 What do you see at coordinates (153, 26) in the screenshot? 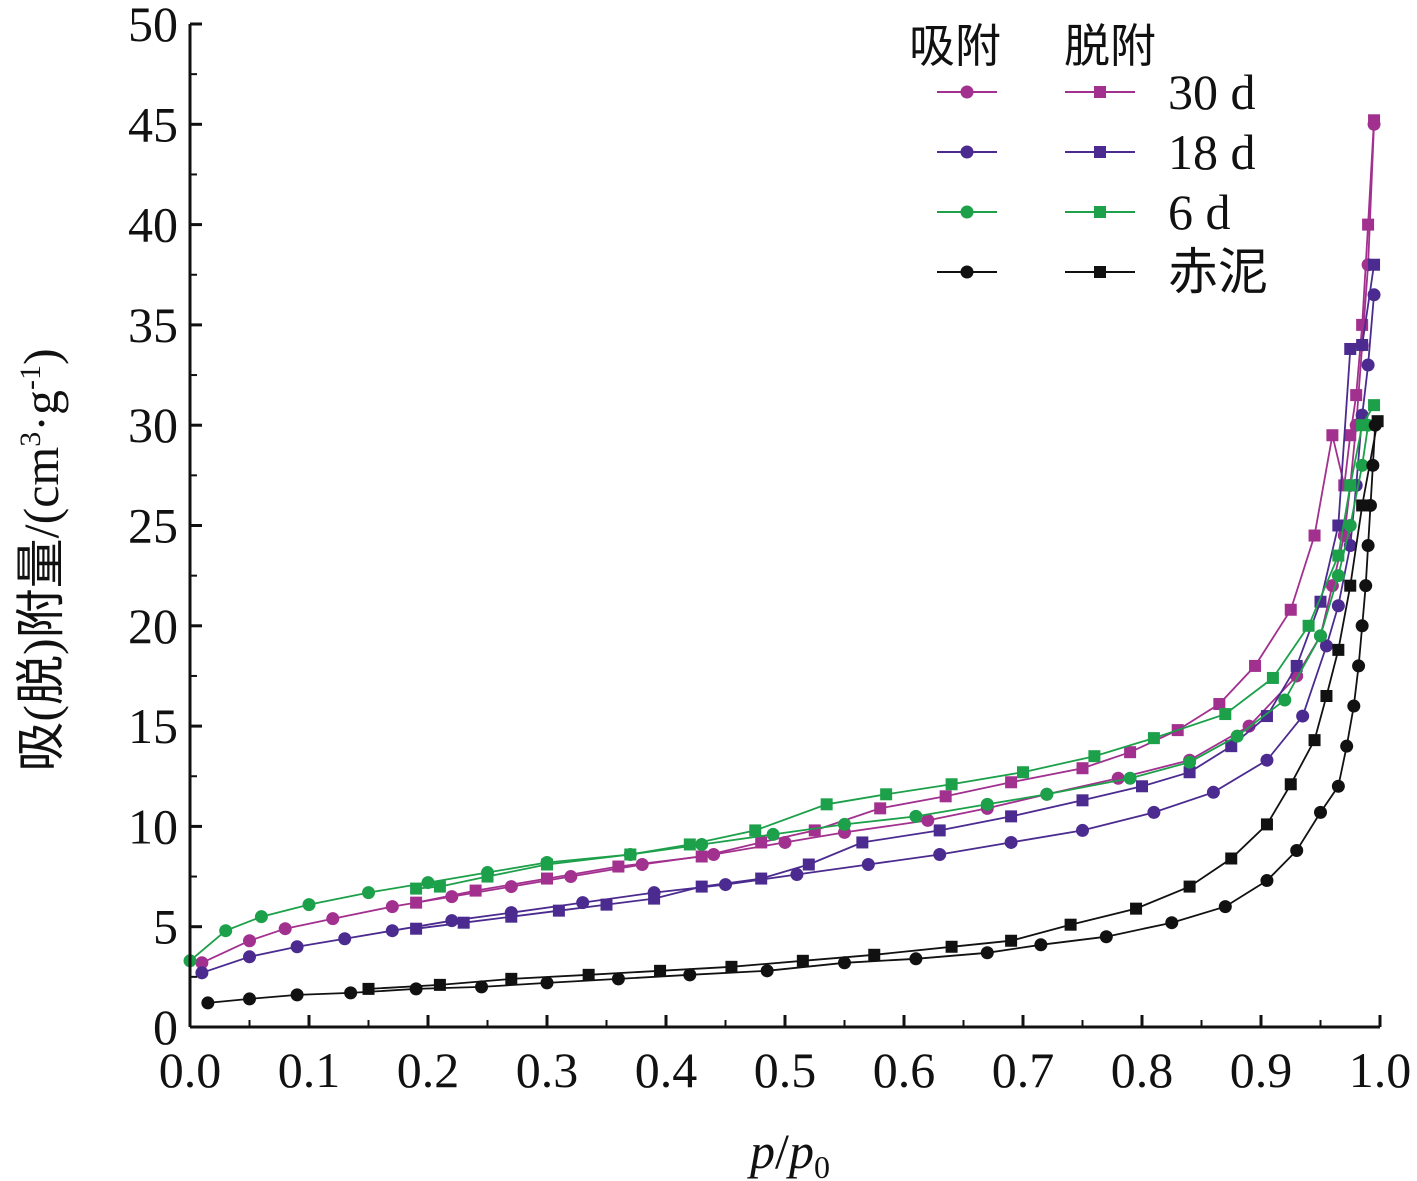
I see `y-tick-label: 50` at bounding box center [153, 26].